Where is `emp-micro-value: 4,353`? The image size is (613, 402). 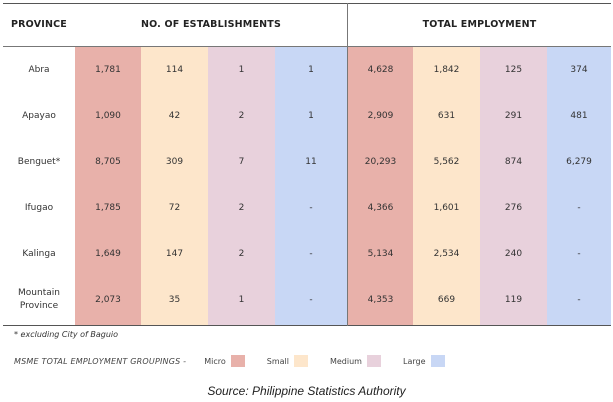
emp-micro-value: 4,353 is located at coordinates (380, 300).